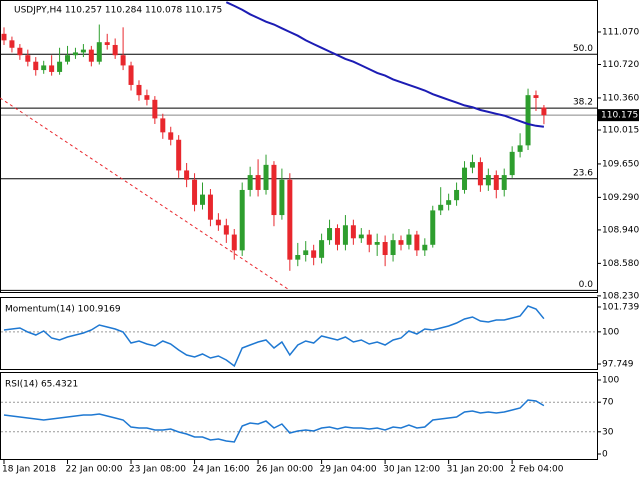  Describe the element at coordinates (620, 98) in the screenshot. I see `y-tick-label: 110.360` at that location.